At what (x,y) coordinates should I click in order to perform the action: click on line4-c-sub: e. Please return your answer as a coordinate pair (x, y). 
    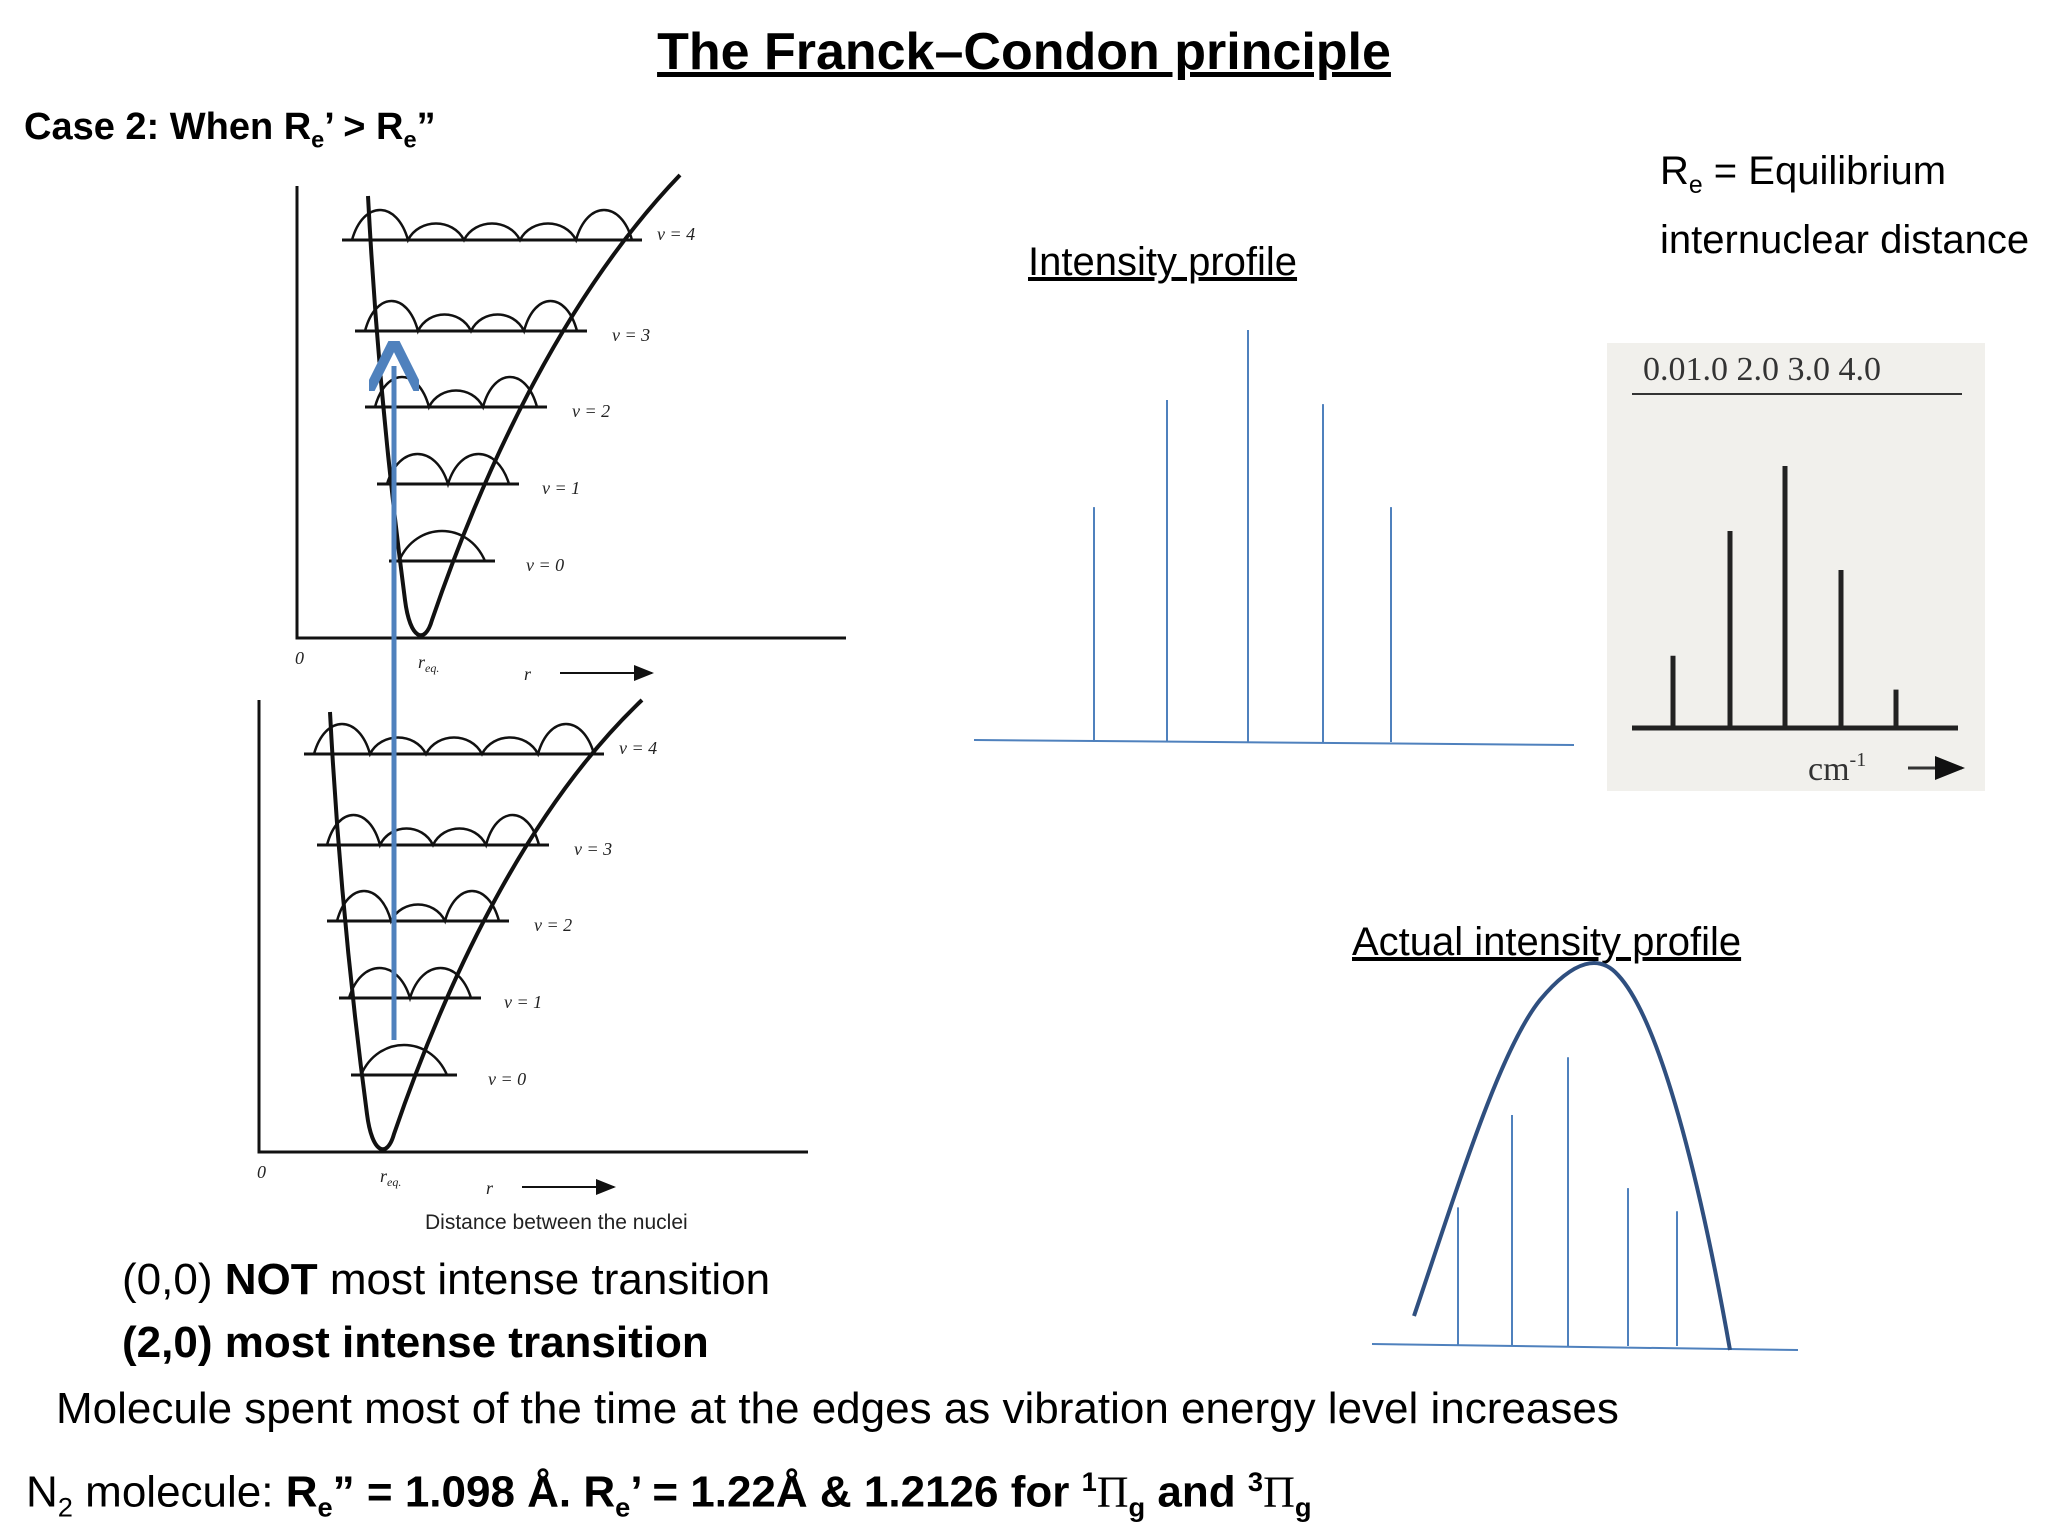
    Looking at the image, I should click on (325, 1507).